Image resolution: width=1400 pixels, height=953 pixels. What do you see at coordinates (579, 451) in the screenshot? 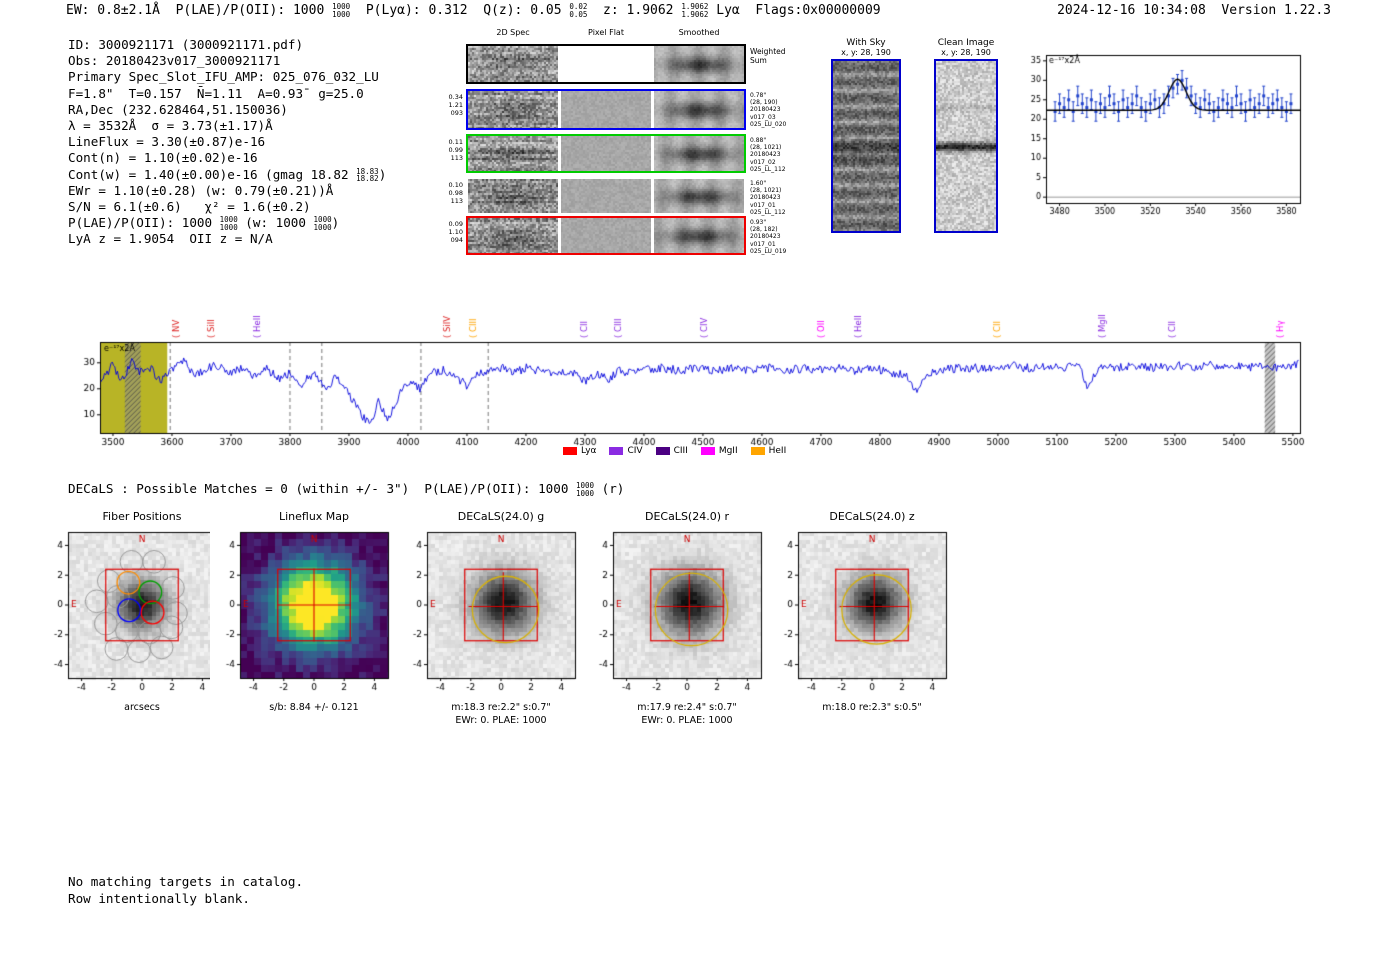
I see `legend-item: Lyα` at bounding box center [579, 451].